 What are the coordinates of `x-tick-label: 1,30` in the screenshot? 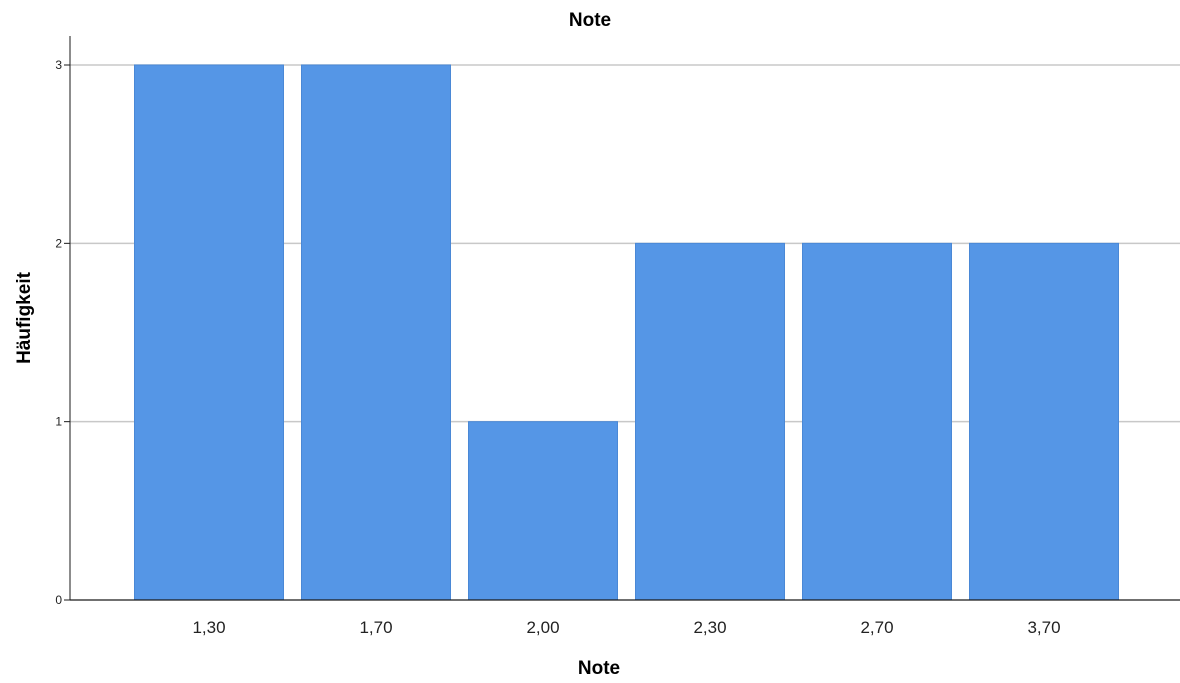 It's located at (208, 627).